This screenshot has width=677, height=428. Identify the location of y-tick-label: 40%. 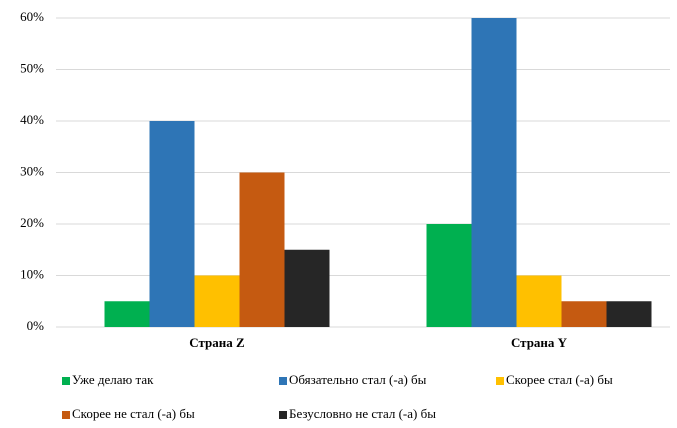
(32, 119).